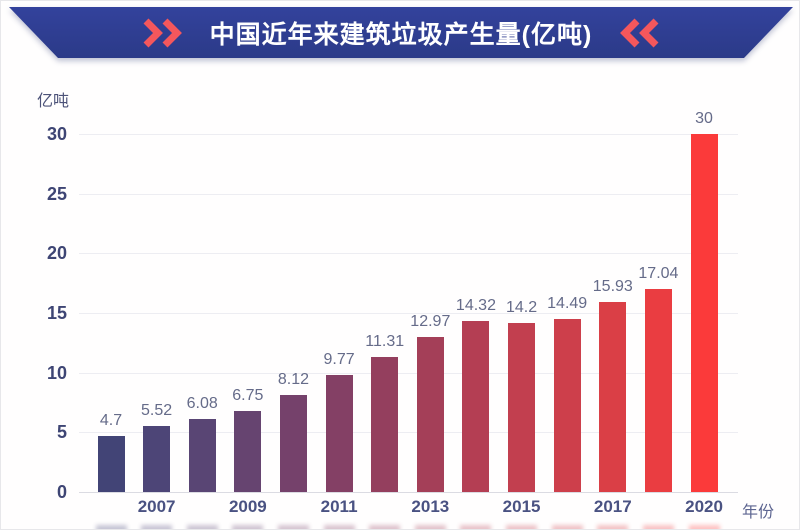 This screenshot has height=530, width=800. I want to click on y-tick-15: 15, so click(56, 313).